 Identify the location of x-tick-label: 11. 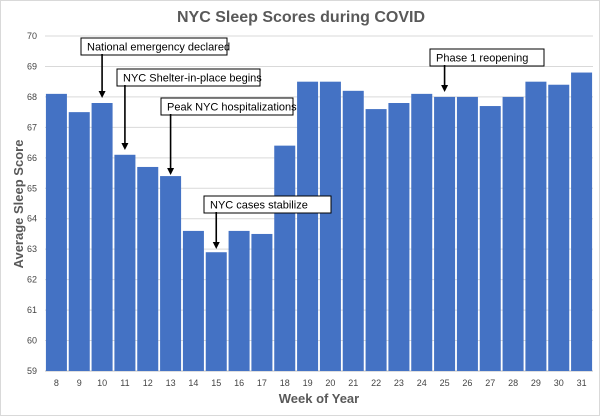
(124, 383).